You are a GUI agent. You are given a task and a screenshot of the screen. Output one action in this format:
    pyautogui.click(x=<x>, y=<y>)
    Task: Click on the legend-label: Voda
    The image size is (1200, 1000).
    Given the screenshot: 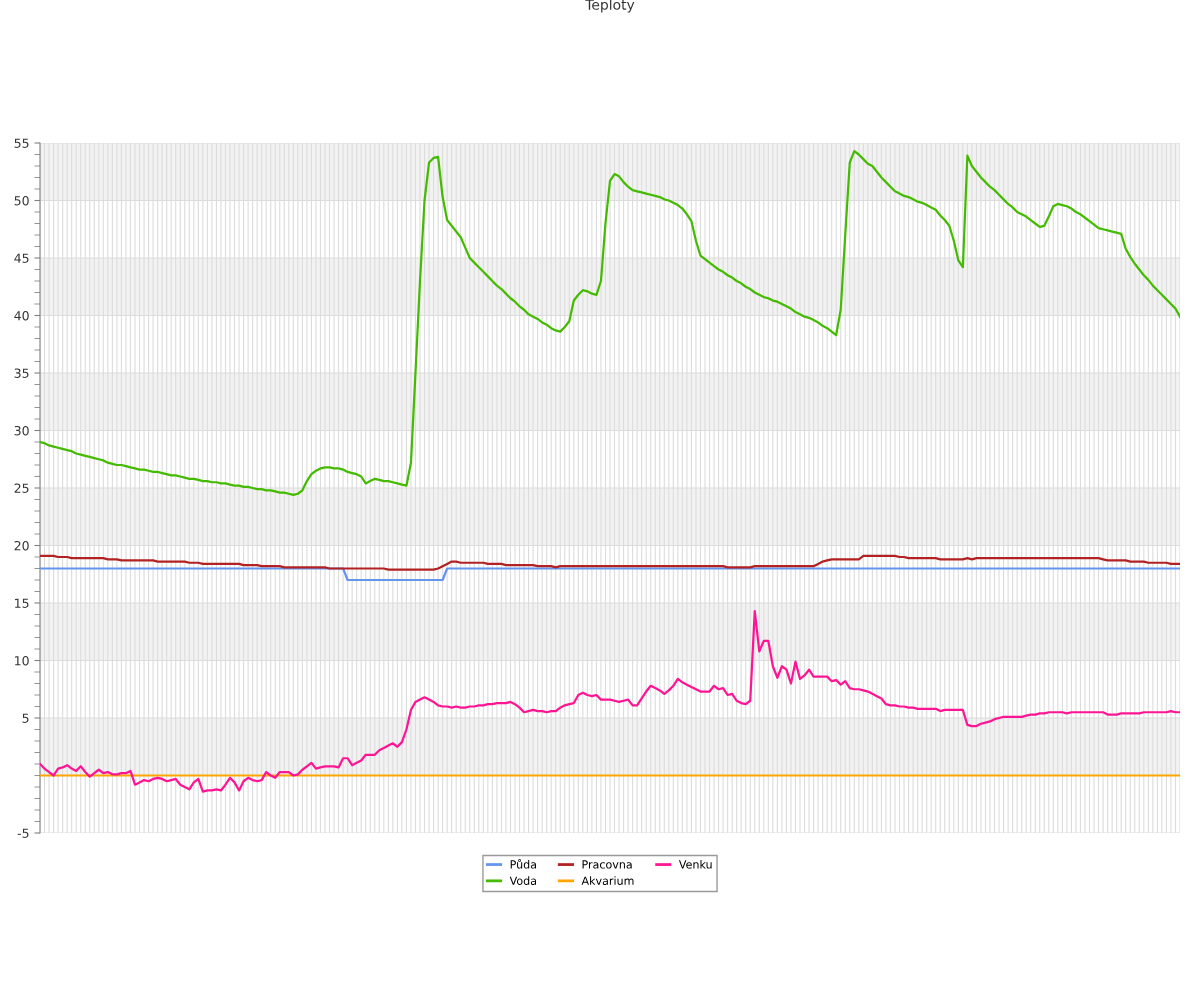 What is the action you would take?
    pyautogui.click(x=523, y=880)
    